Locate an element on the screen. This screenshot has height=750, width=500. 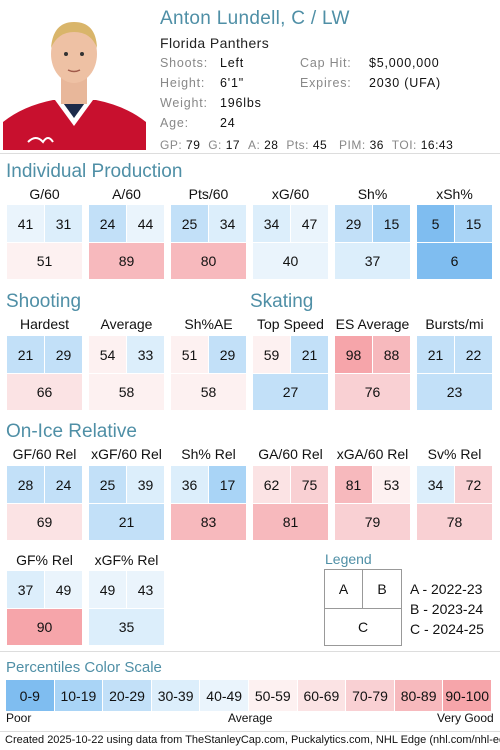
metric-box-xgf-60-rel: 25 39 21 is located at coordinates (126, 503).